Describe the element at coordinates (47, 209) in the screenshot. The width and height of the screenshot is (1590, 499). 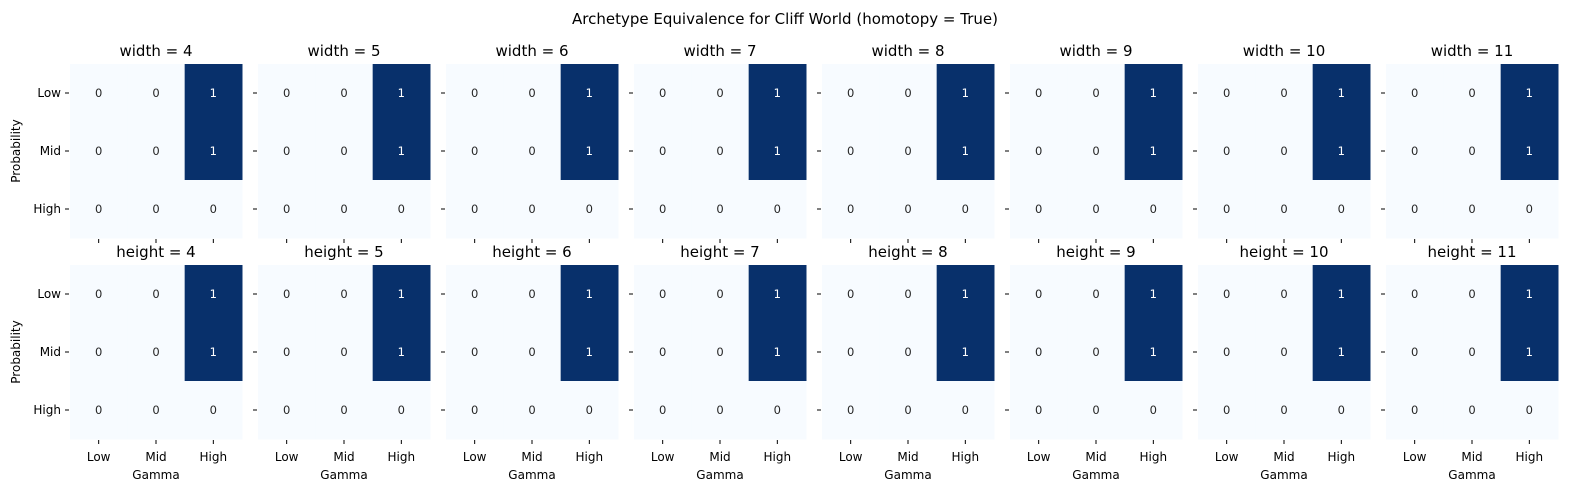
I see `y-tick-label: High` at that location.